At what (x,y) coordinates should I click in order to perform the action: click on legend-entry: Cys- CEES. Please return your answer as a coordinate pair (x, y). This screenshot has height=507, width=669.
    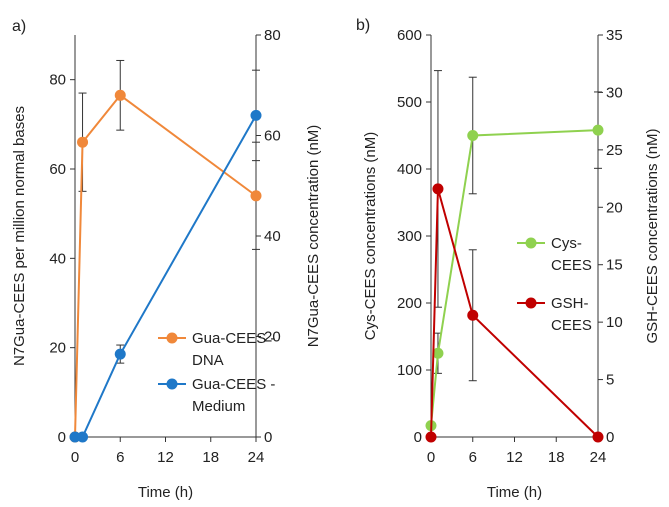
    Looking at the image, I should click on (554, 254).